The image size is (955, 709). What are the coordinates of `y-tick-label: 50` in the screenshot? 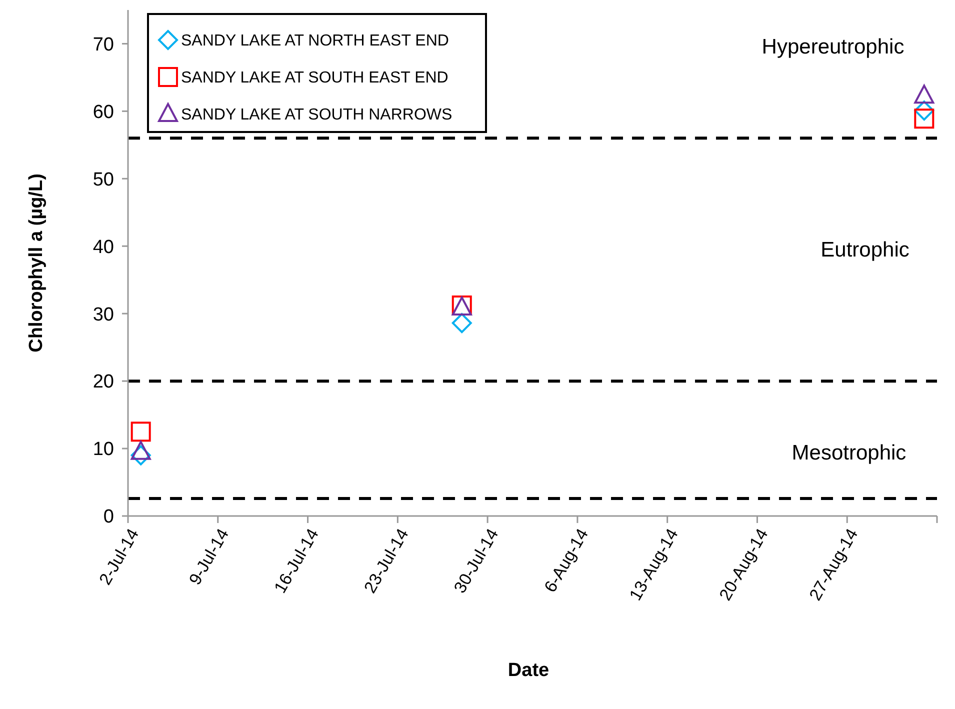 It's located at (103, 179).